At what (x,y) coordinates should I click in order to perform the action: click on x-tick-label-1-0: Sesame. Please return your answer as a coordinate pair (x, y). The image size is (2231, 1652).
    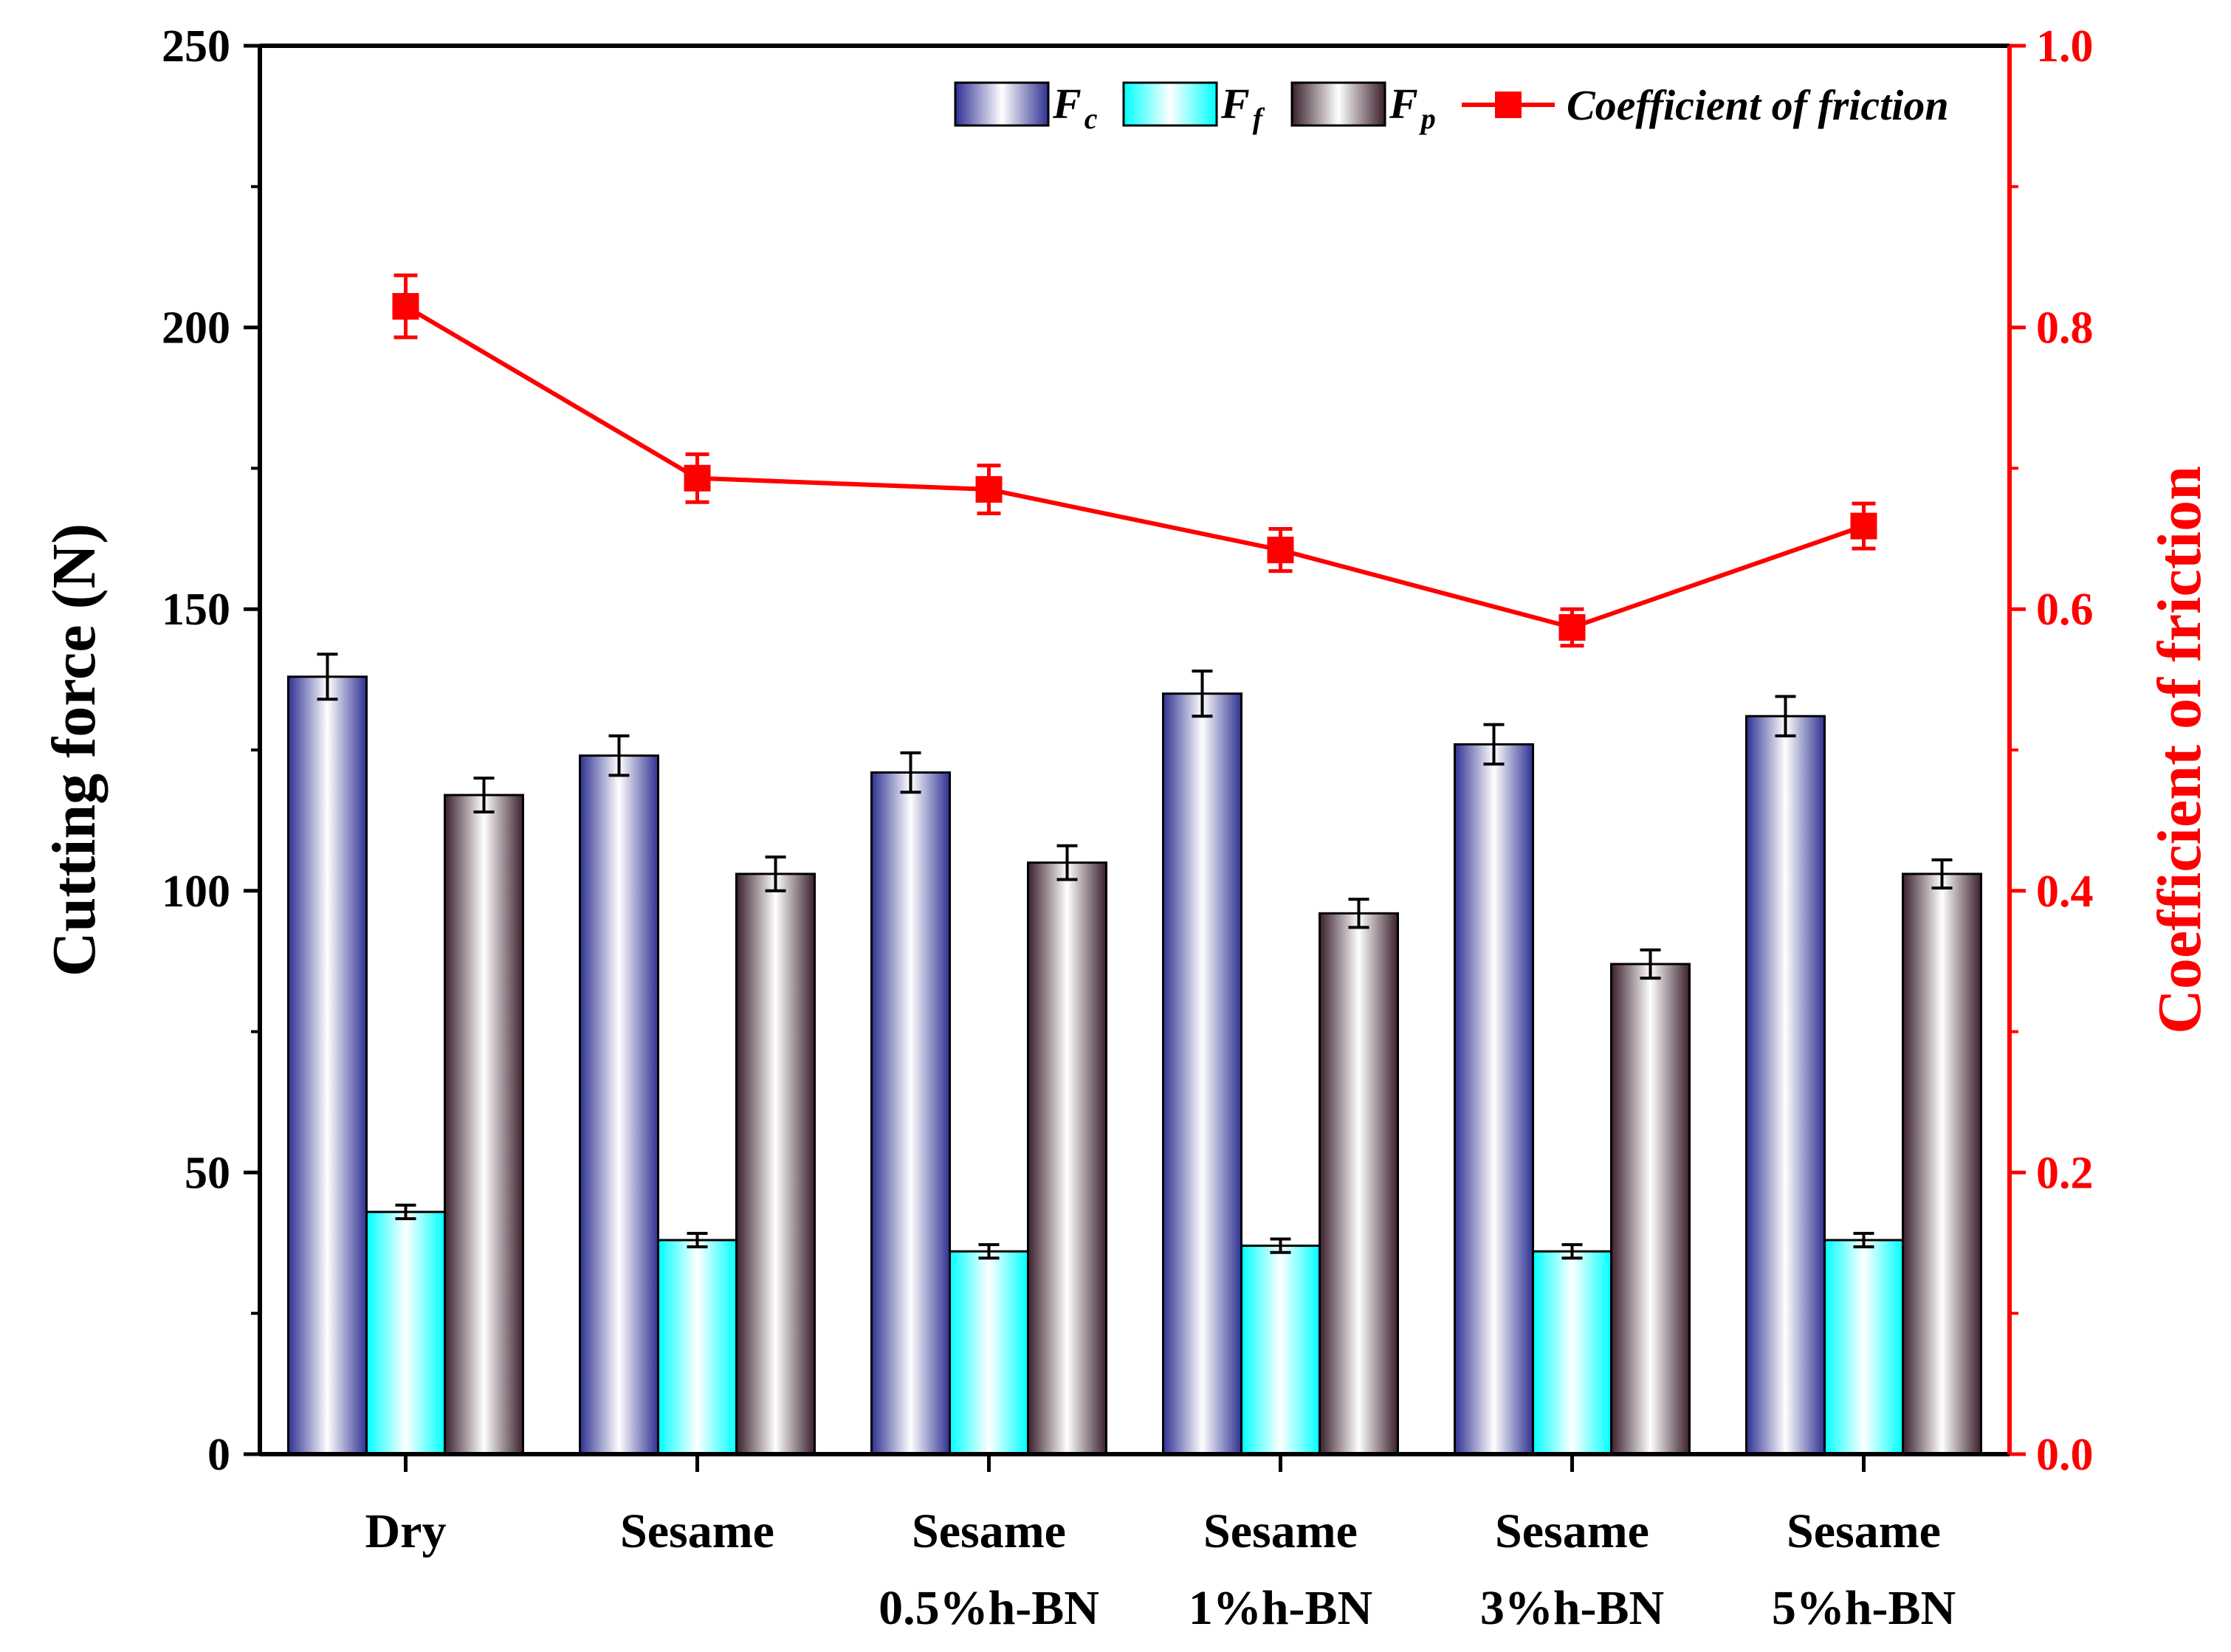
    Looking at the image, I should click on (697, 1531).